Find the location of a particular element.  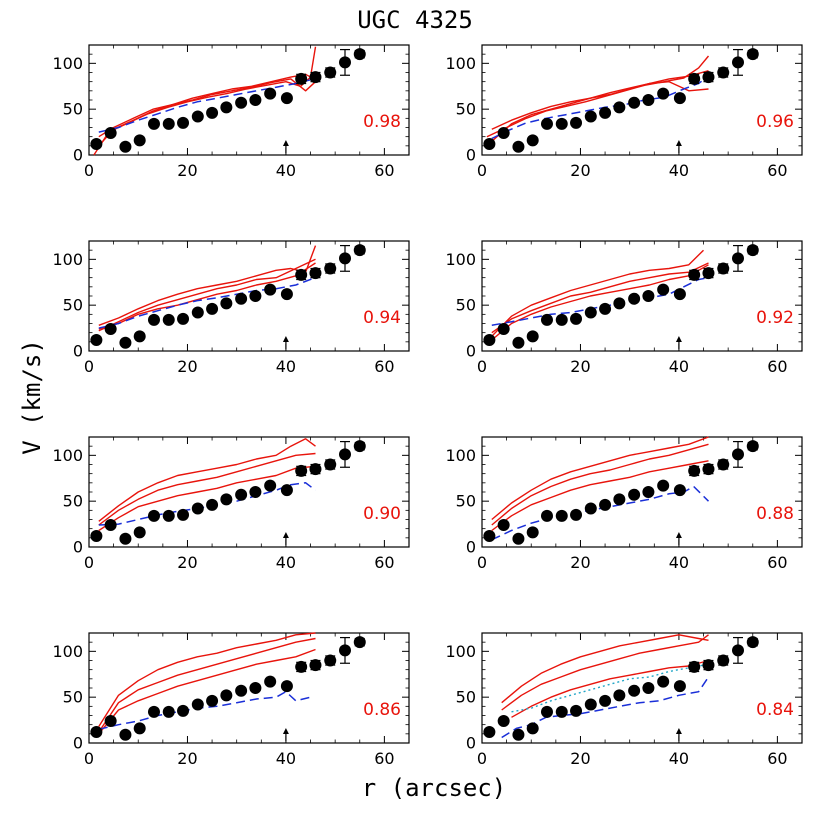

panel-label: 0.88 is located at coordinates (775, 514).